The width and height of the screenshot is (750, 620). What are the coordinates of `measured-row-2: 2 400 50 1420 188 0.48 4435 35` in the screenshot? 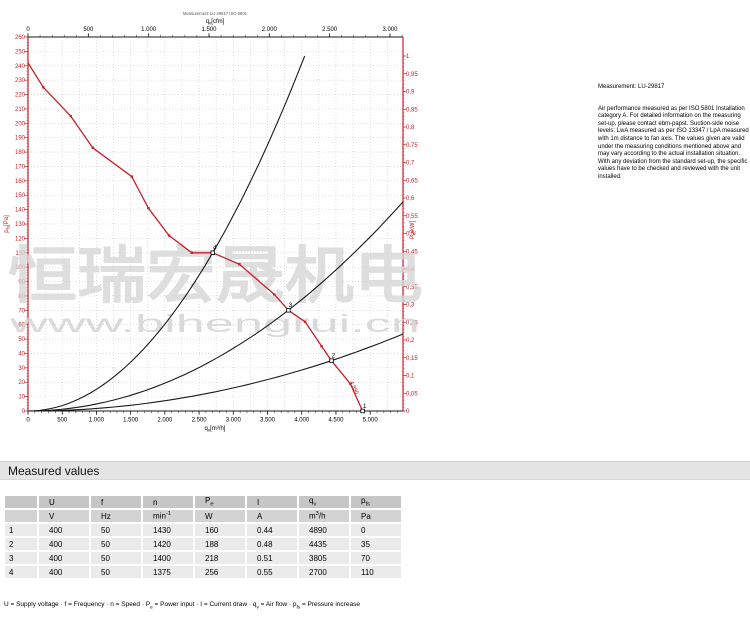 It's located at (203, 544).